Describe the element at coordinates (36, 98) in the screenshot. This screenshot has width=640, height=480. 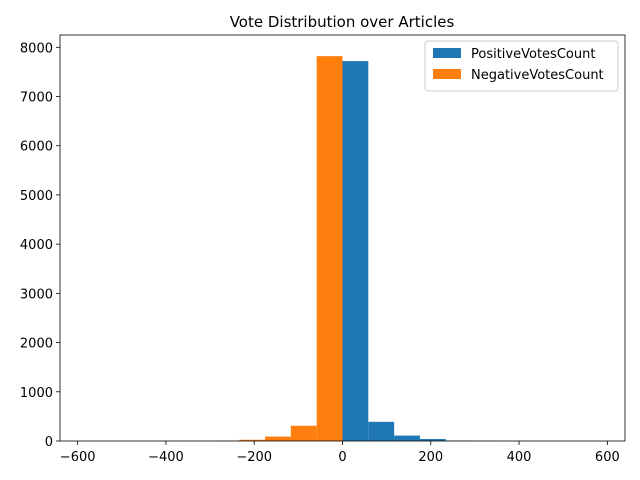
I see `y-tick-label: 7000` at that location.